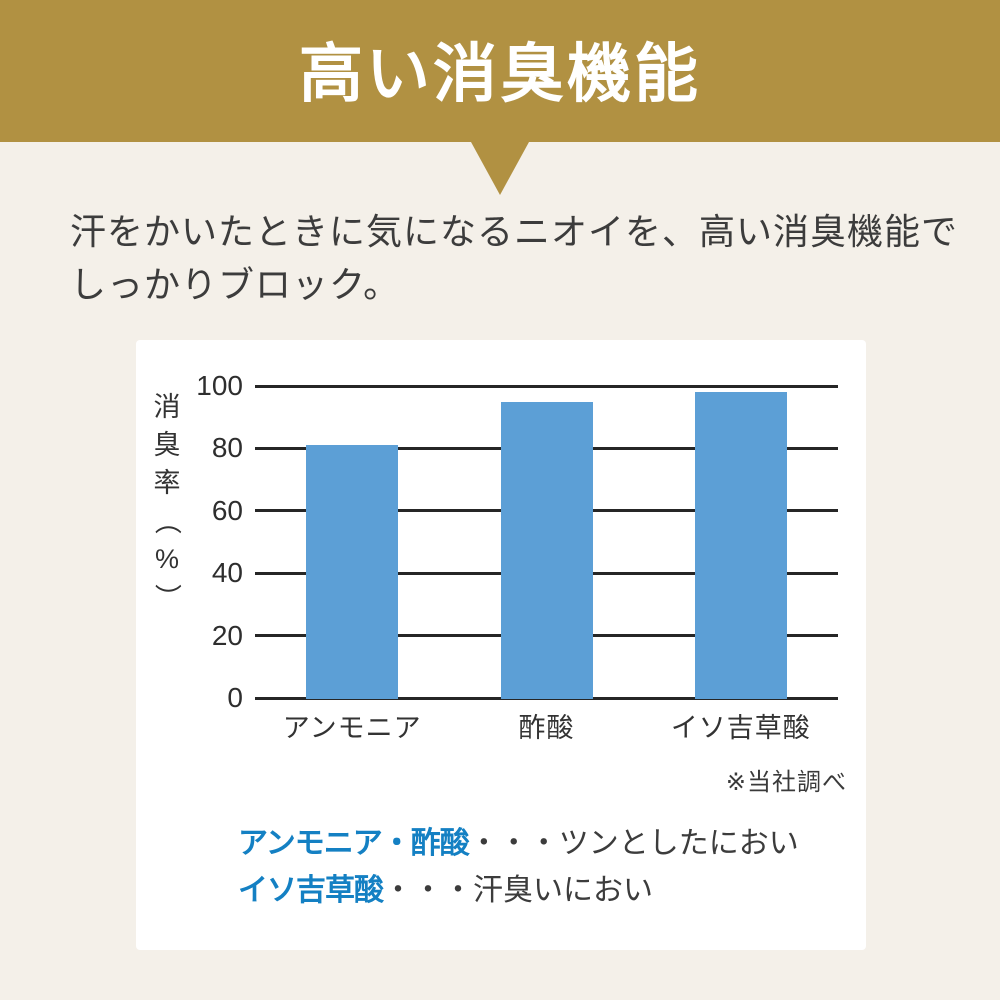  I want to click on x-tick-label-2: 酢酸, so click(546, 728).